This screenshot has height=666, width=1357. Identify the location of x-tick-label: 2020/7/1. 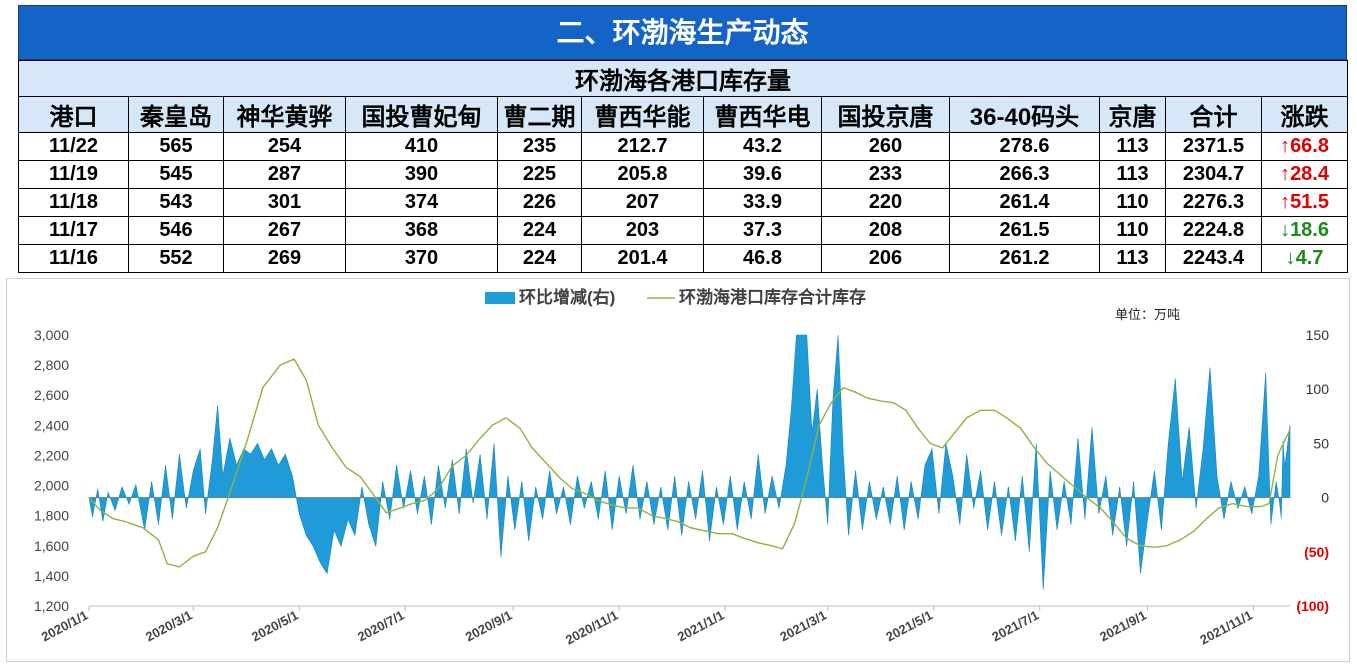
(381, 625).